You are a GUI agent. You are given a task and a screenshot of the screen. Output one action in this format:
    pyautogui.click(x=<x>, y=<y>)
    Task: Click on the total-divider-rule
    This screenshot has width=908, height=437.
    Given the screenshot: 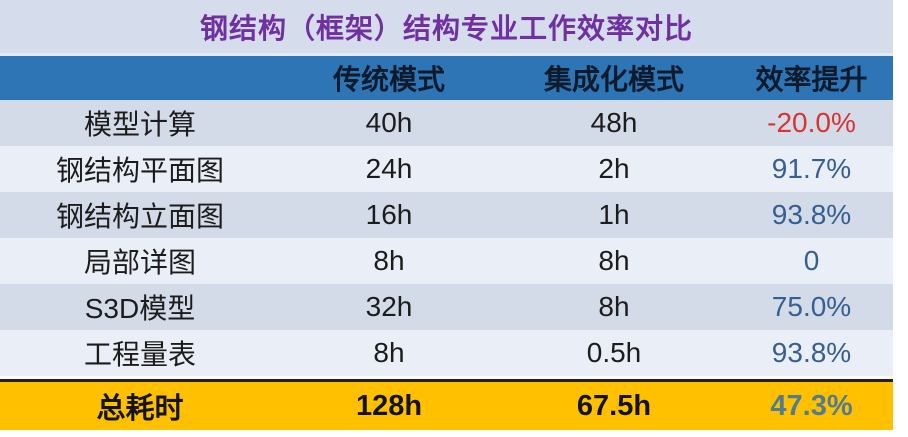 What is the action you would take?
    pyautogui.click(x=446, y=380)
    